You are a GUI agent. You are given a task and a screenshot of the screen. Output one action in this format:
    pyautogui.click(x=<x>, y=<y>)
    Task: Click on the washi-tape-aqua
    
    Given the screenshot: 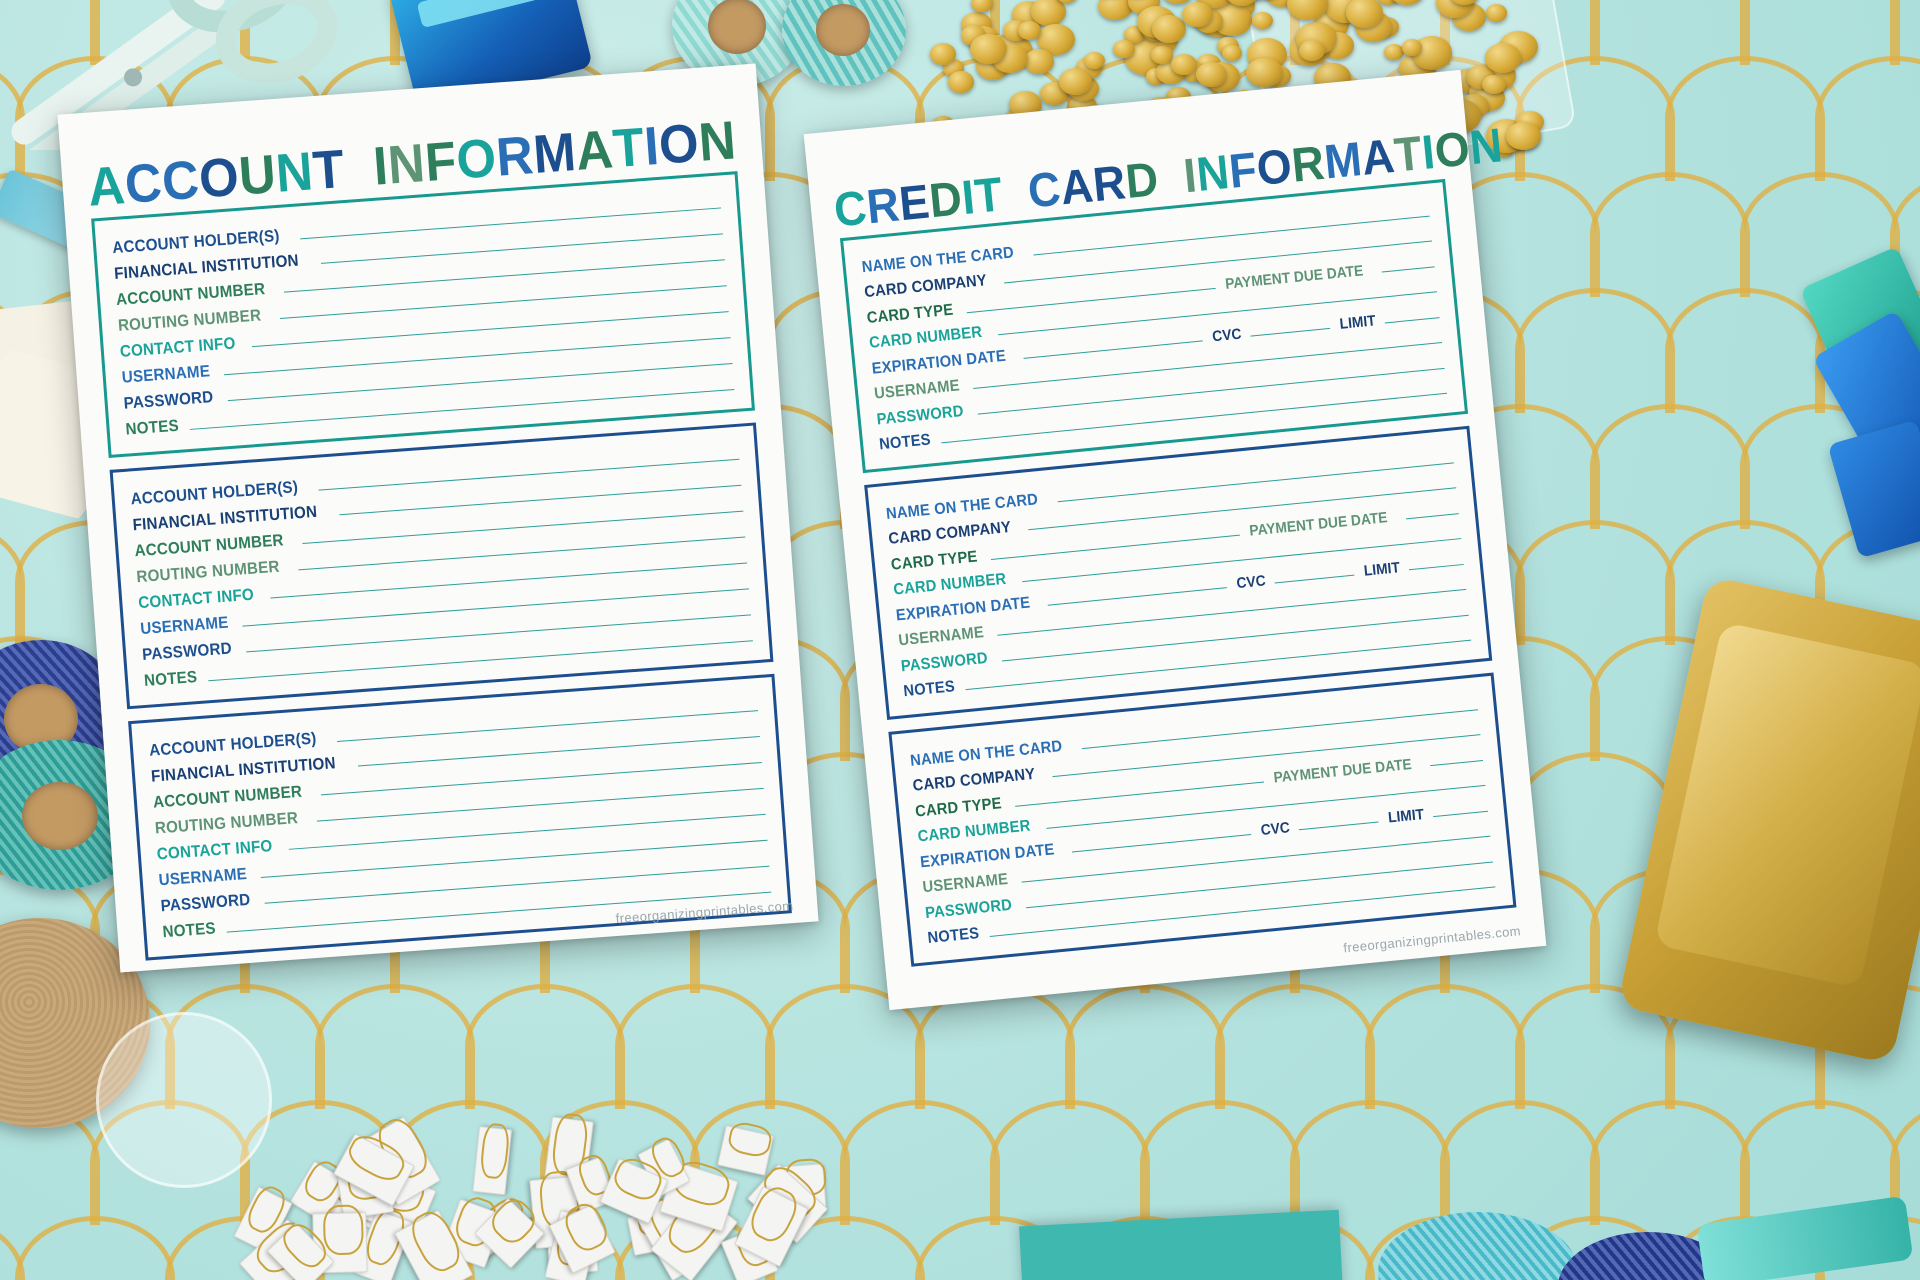 What is the action you would take?
    pyautogui.click(x=844, y=43)
    